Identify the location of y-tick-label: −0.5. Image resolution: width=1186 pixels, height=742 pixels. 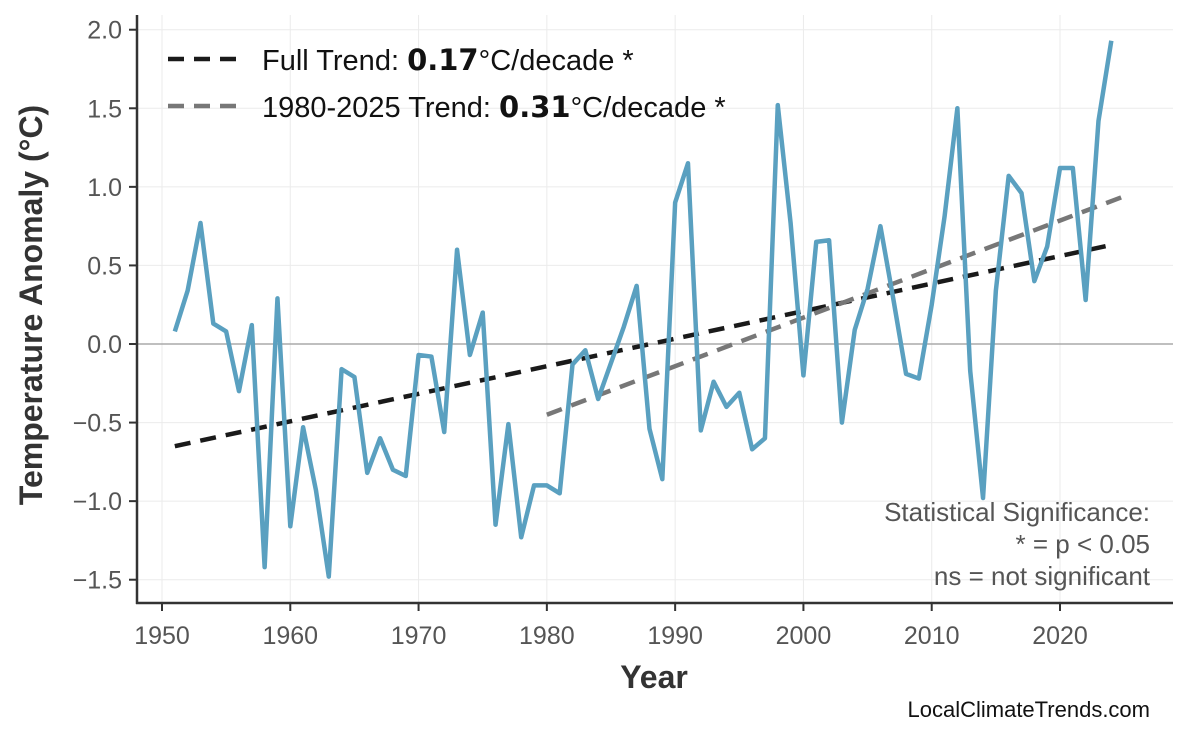
(97, 424).